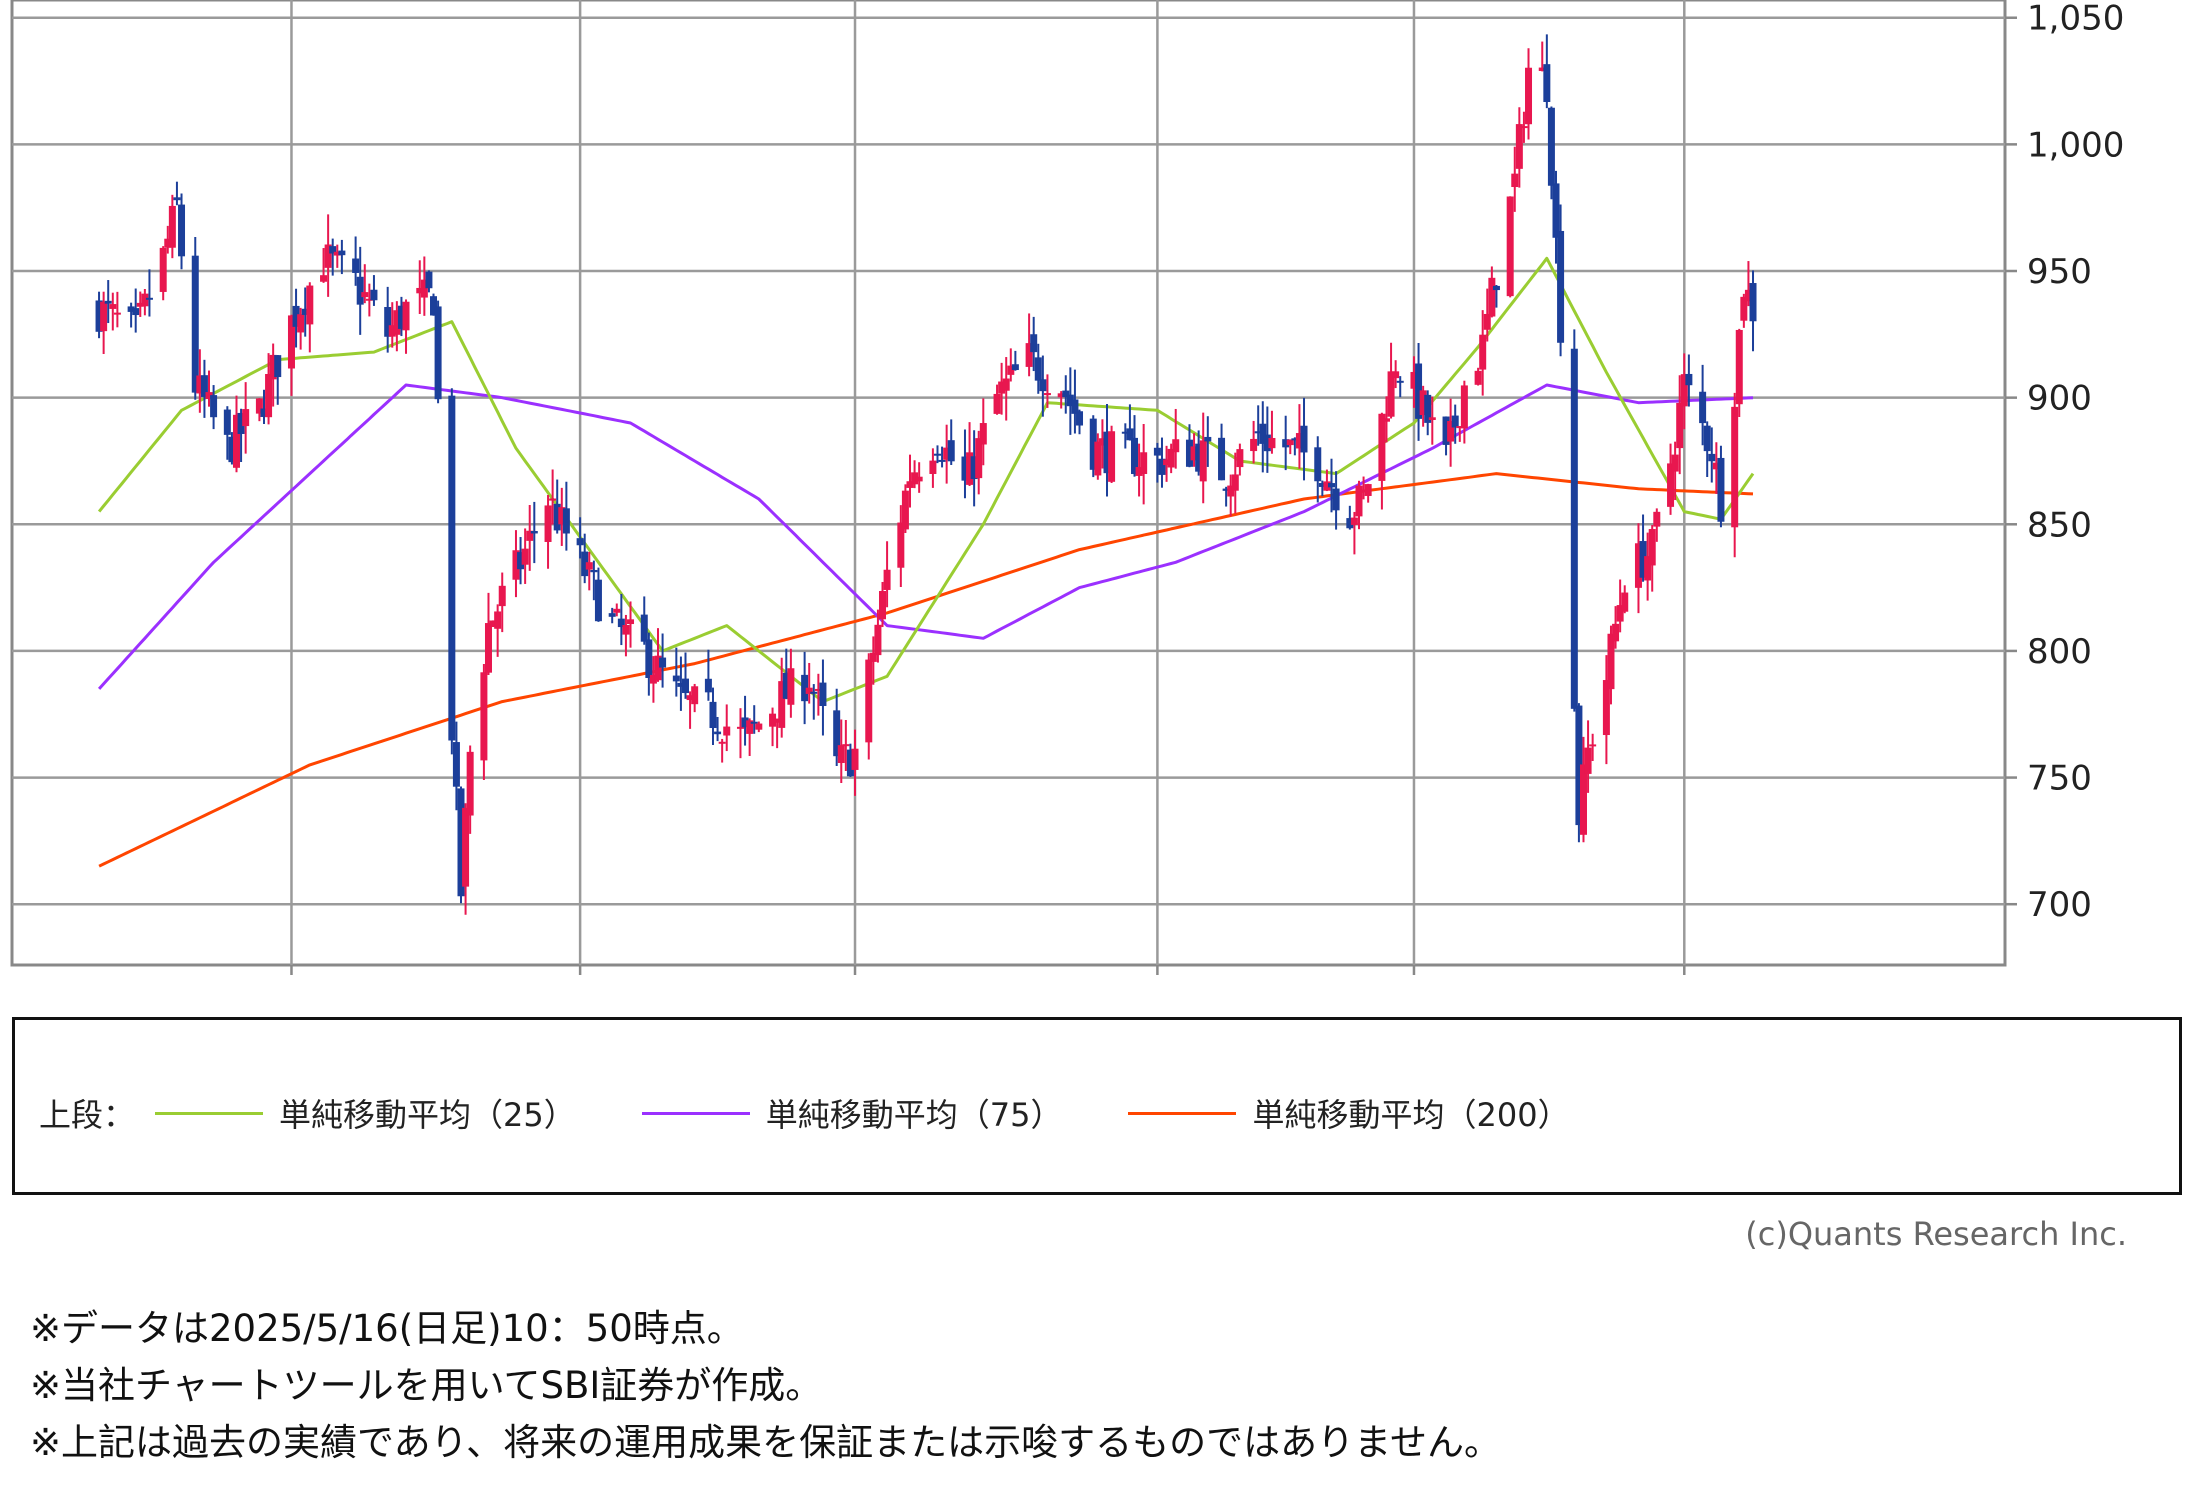  I want to click on legend-swatch-ma200, so click(1182, 1113).